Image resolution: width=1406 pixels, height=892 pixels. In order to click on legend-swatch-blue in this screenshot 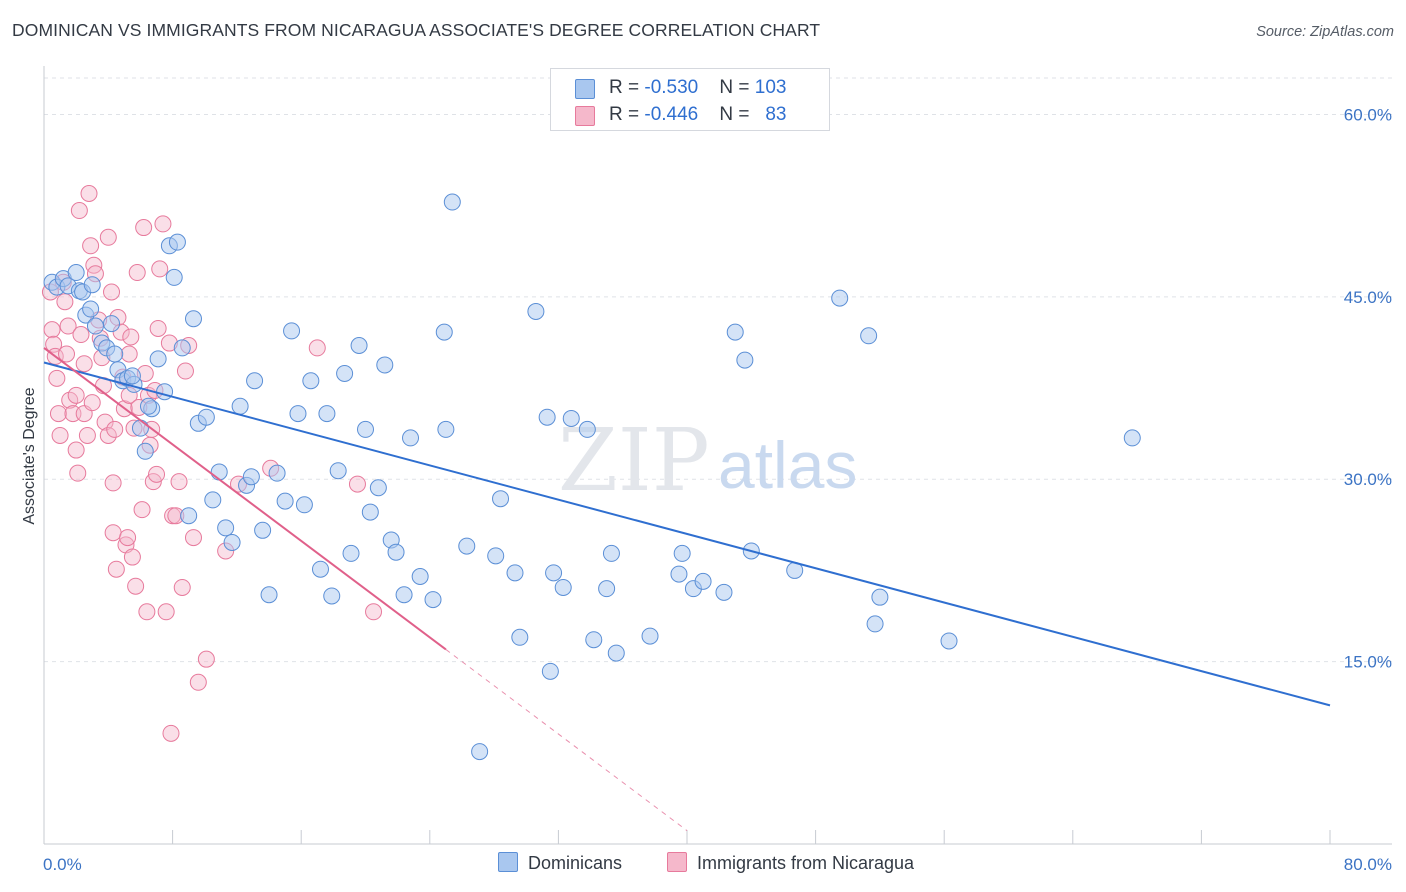, I will do `click(508, 862)`.